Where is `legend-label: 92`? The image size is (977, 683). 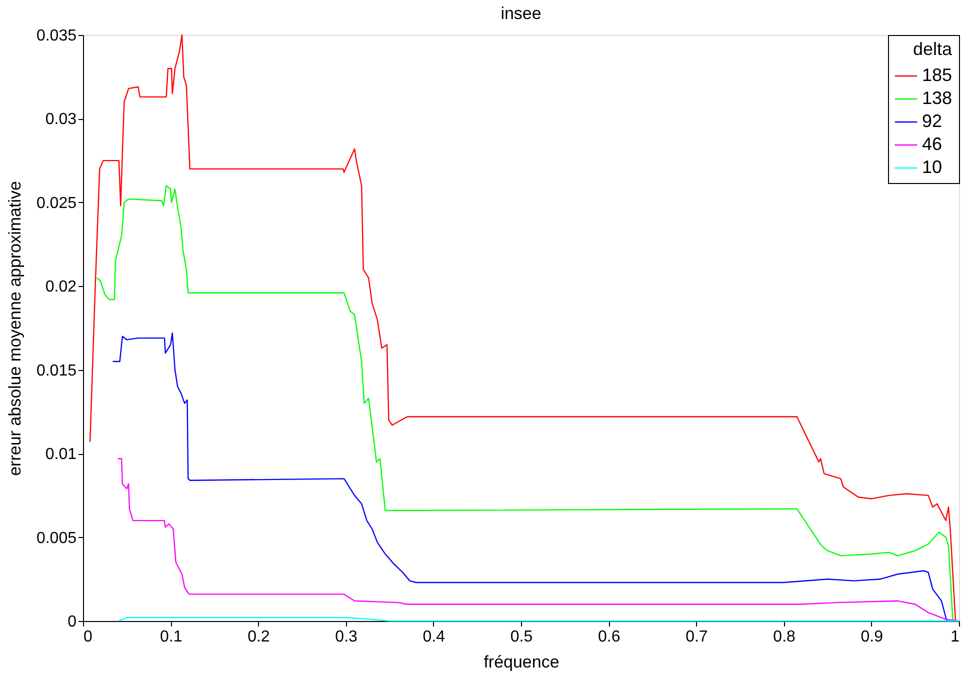 legend-label: 92 is located at coordinates (932, 121).